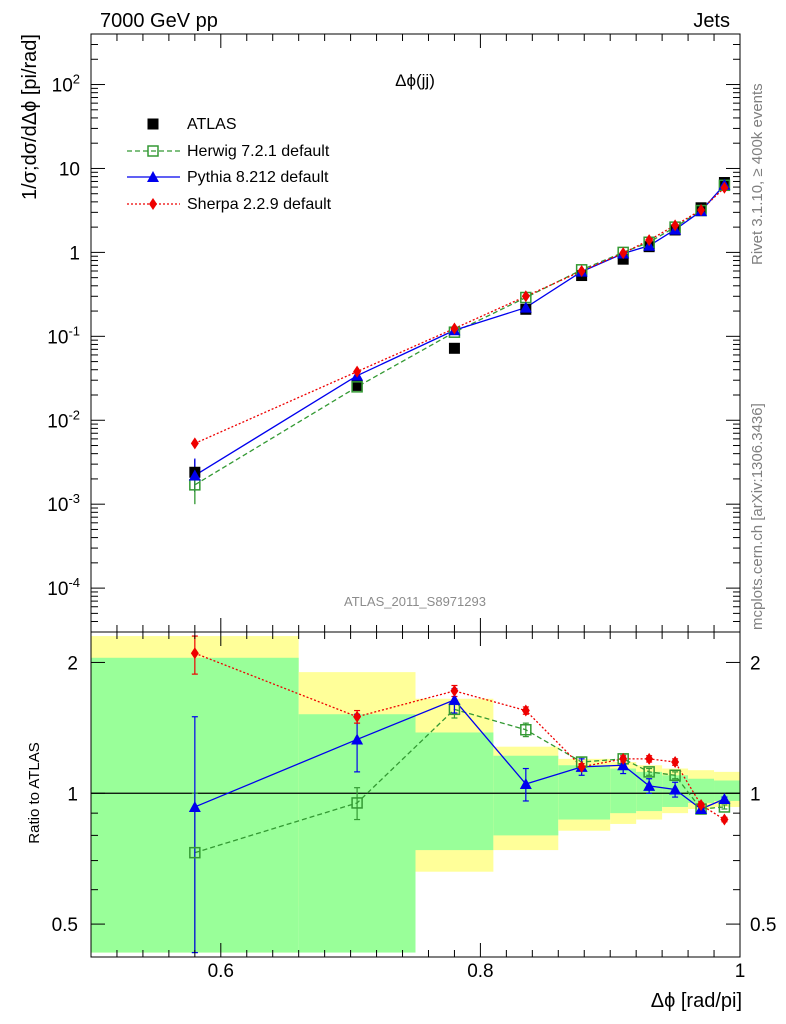 This screenshot has width=786, height=1024. I want to click on ratio-line-sherpa, so click(459, 736).